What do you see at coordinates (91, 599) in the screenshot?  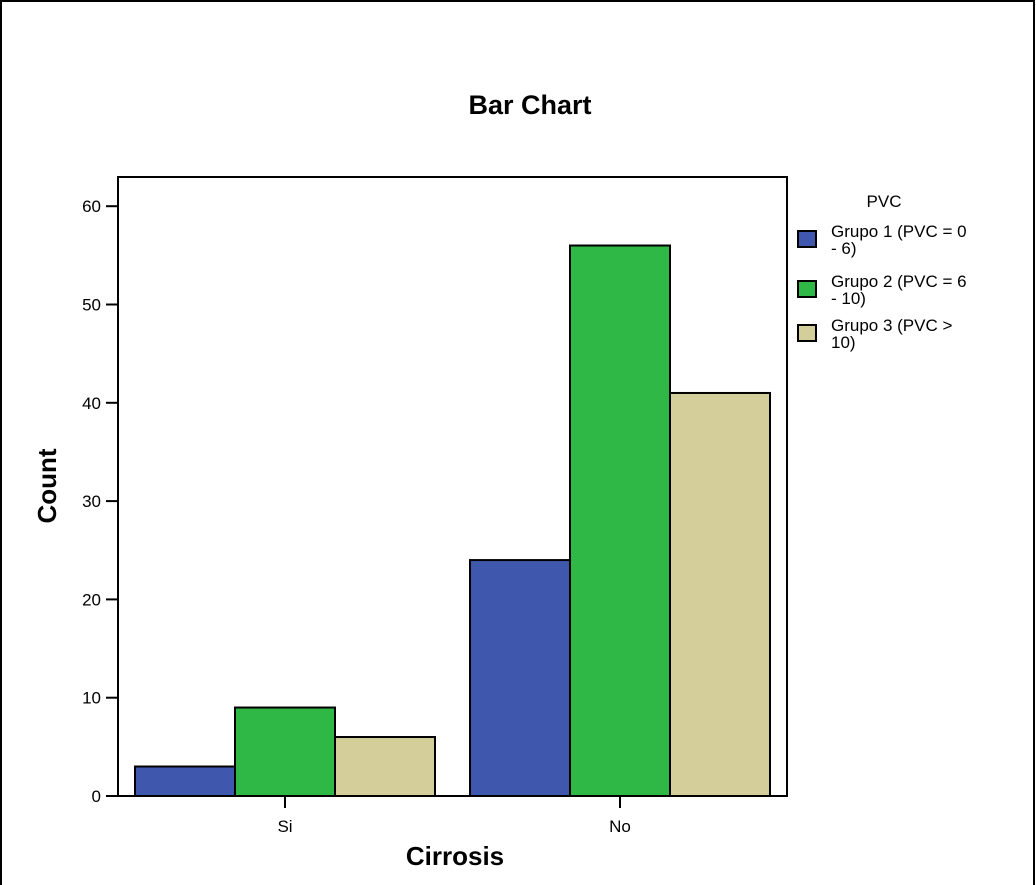 I see `y-tick-label: 20` at bounding box center [91, 599].